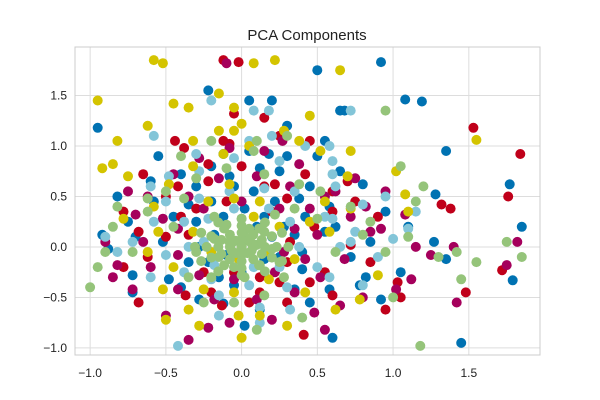 The image size is (600, 400). Describe the element at coordinates (58, 95) in the screenshot. I see `y-tick-label: 1.5` at that location.